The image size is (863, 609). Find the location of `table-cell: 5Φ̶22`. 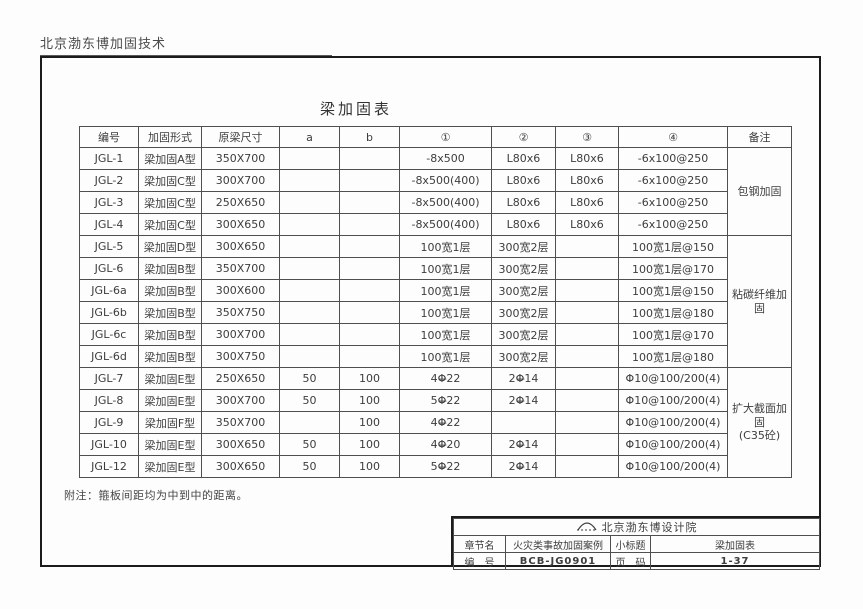

table-cell: 5Φ̶22 is located at coordinates (445, 466).